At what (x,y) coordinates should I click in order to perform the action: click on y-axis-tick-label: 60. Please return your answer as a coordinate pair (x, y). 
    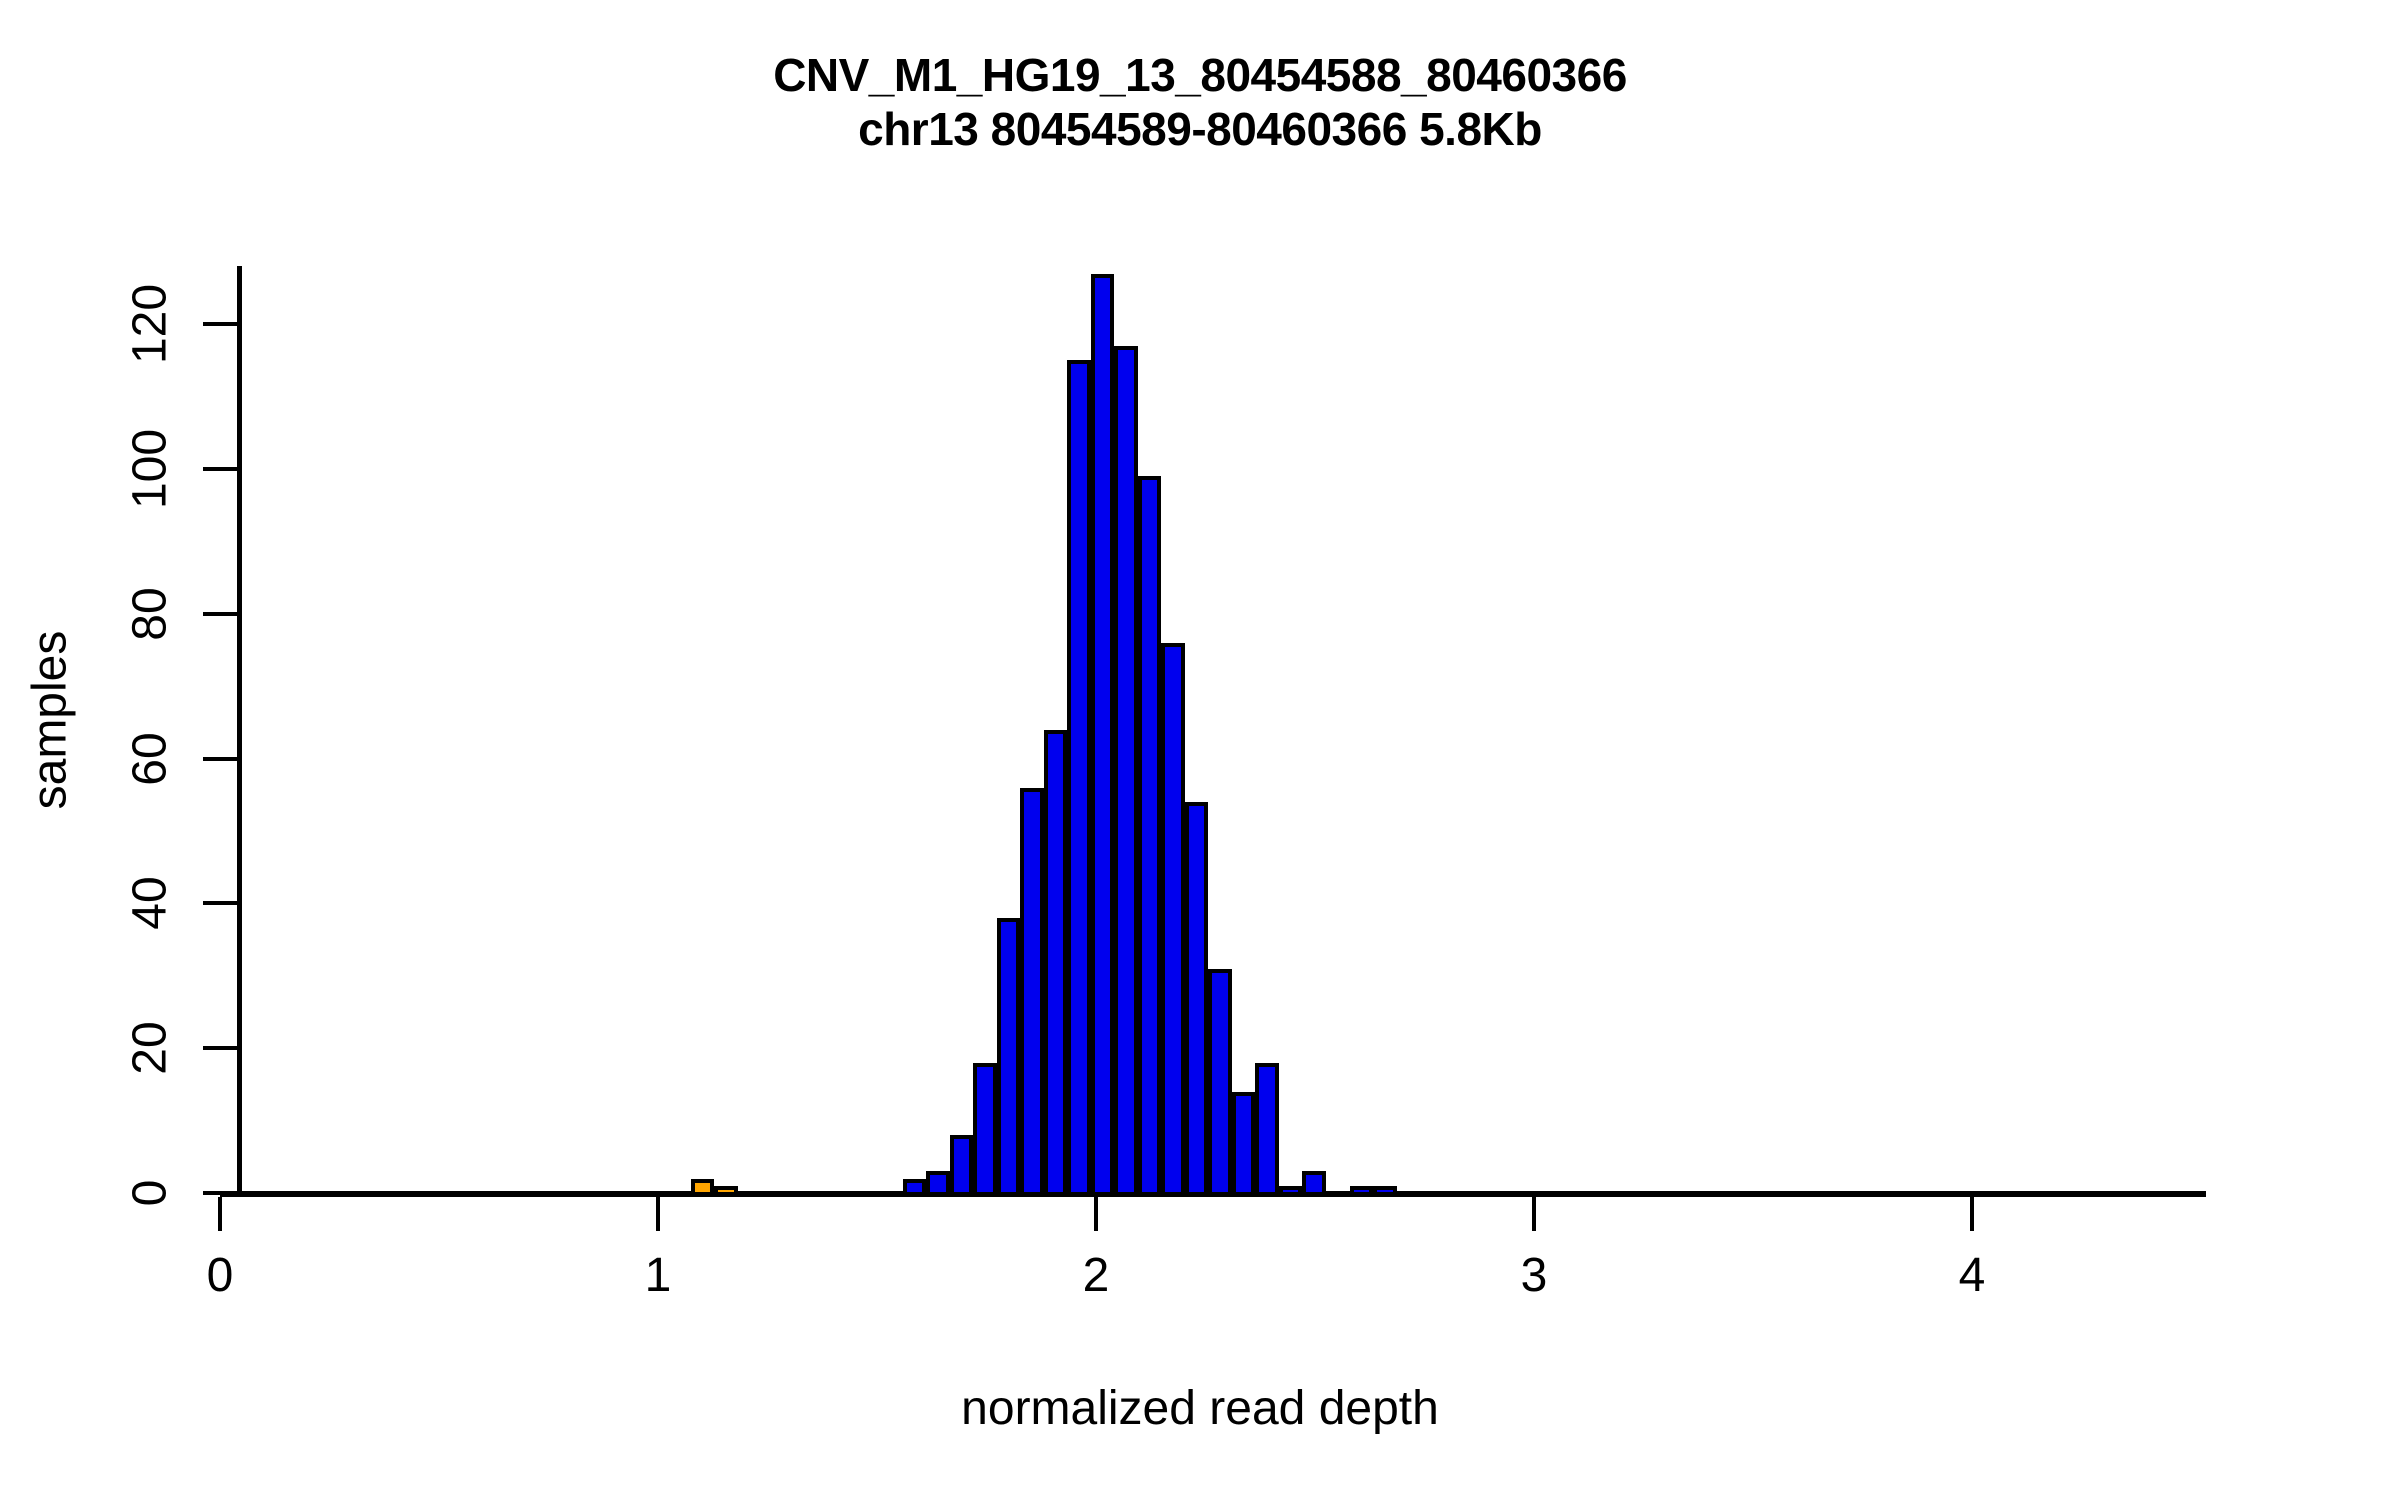
    Looking at the image, I should click on (150, 758).